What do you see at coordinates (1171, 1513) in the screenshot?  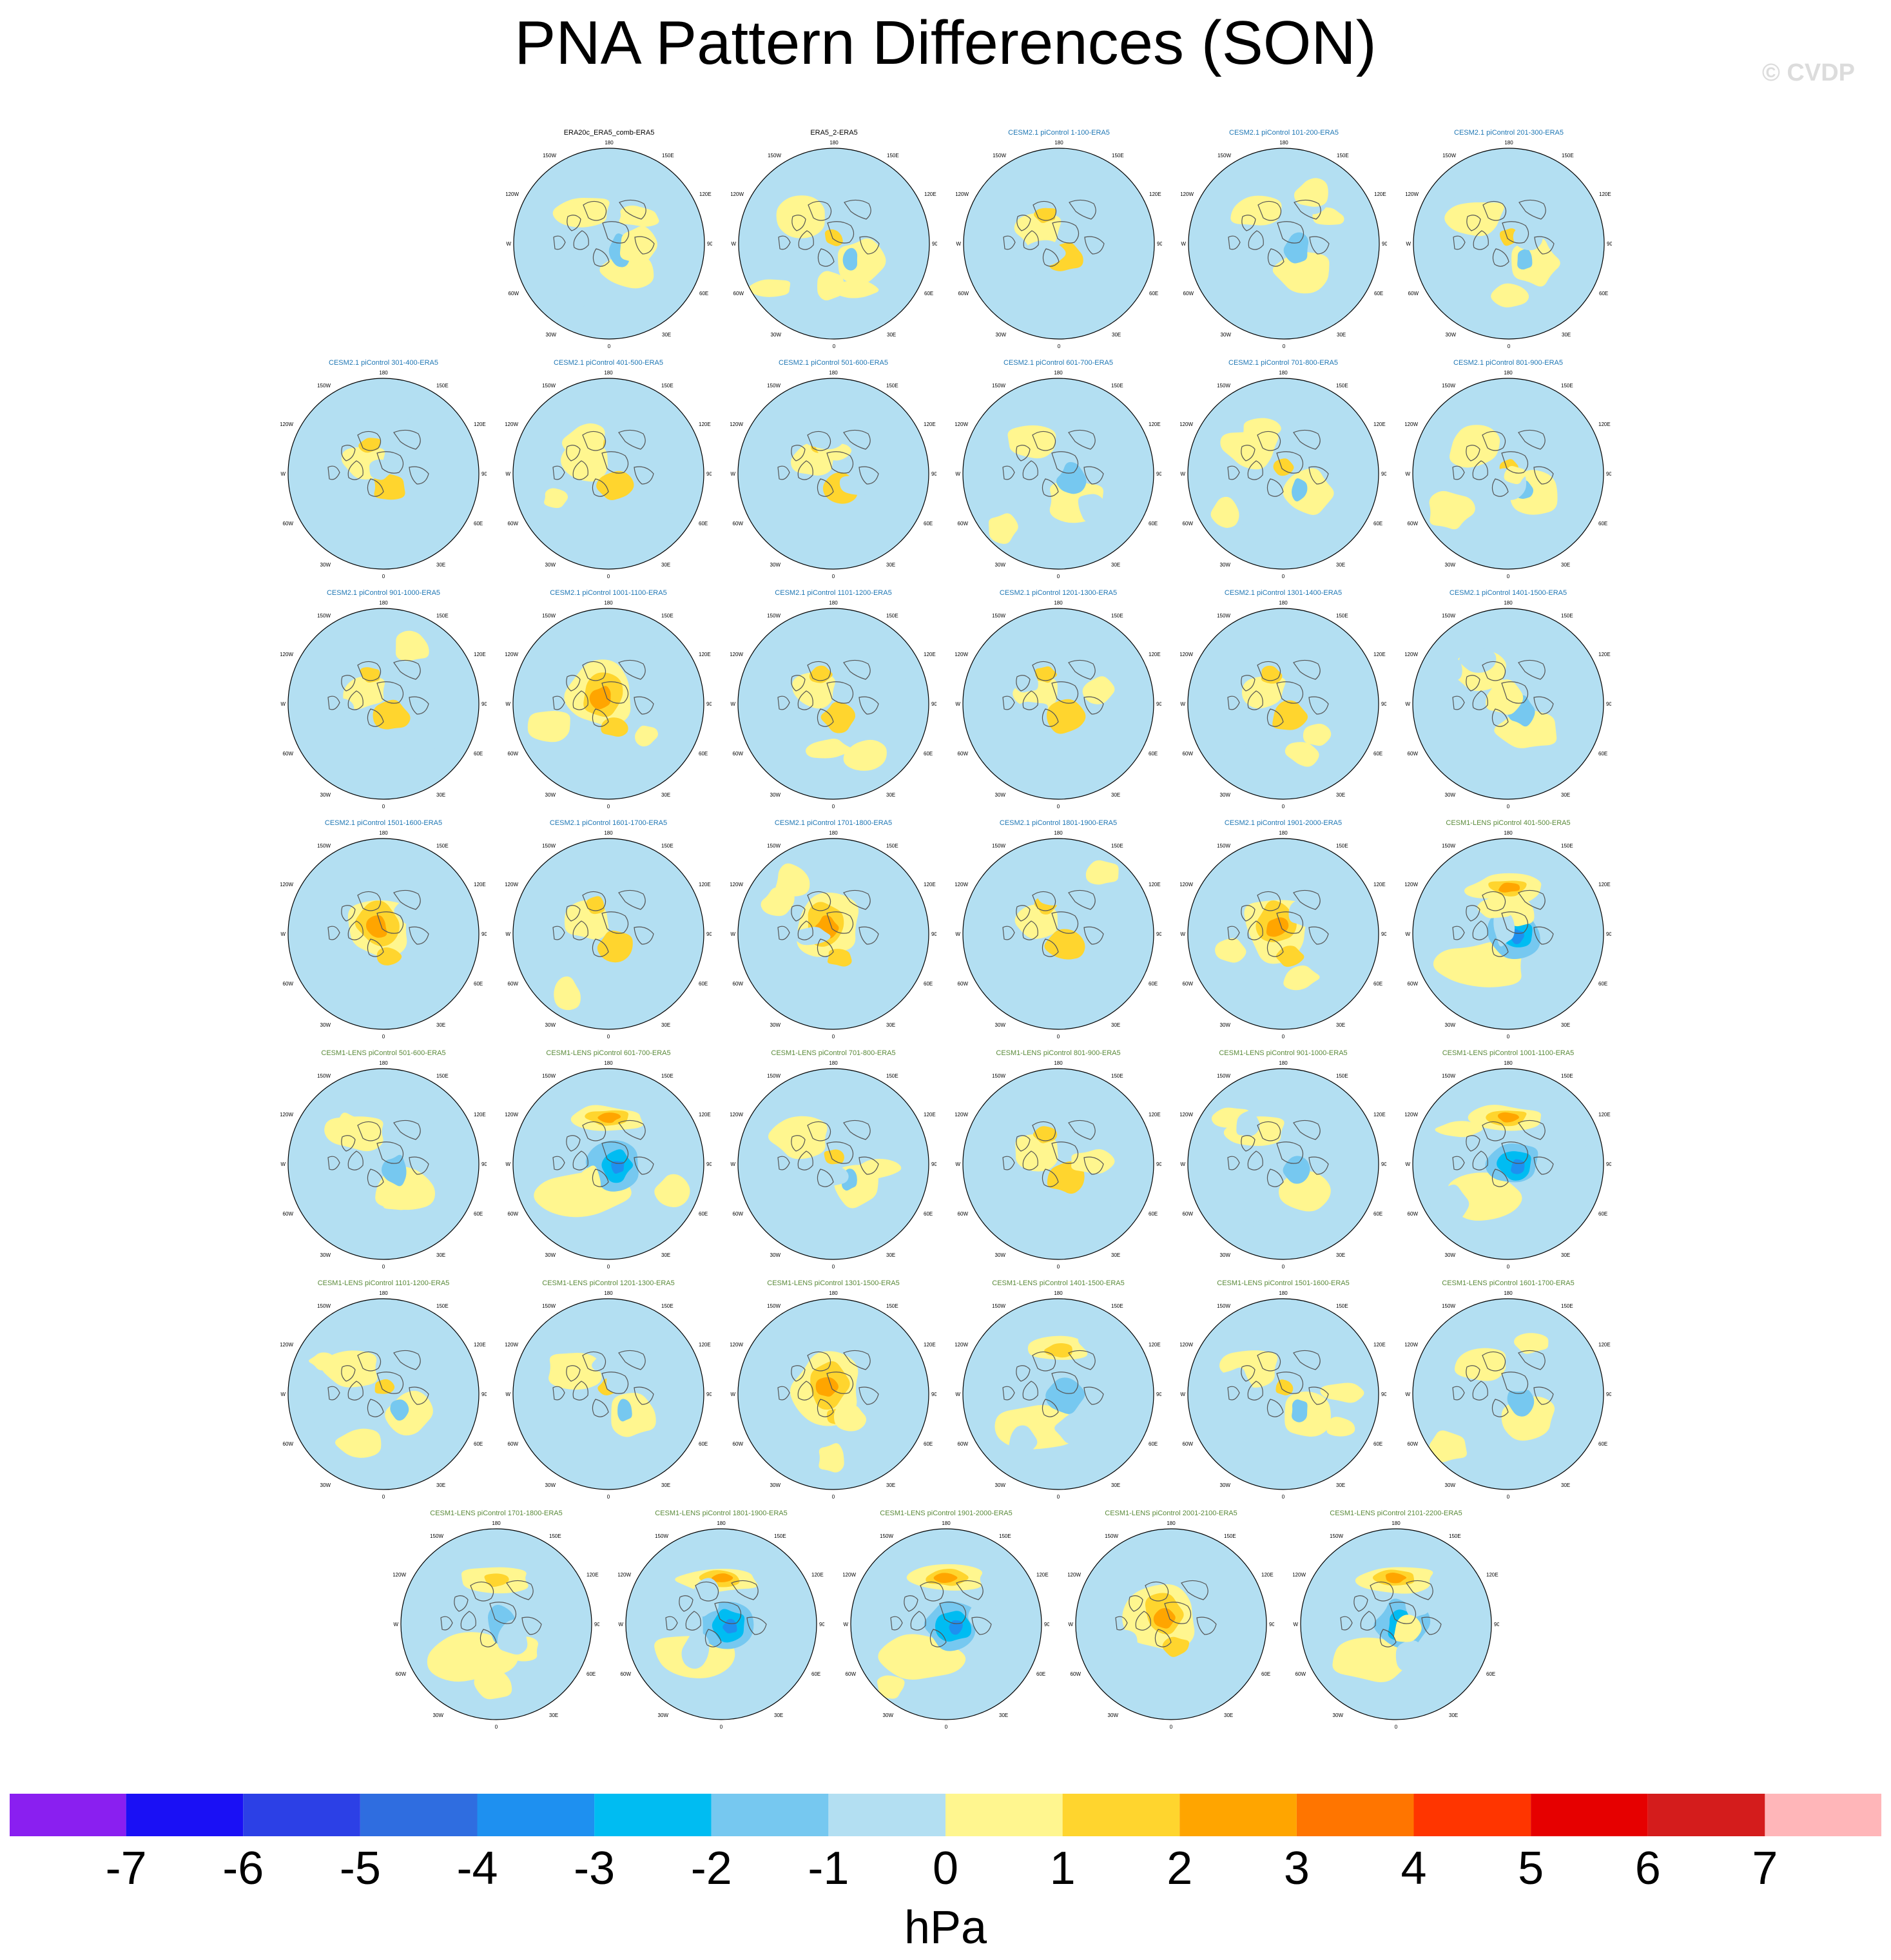 I see `panel-title: CESM1-LENS piControl 2001-2100-ERA5` at bounding box center [1171, 1513].